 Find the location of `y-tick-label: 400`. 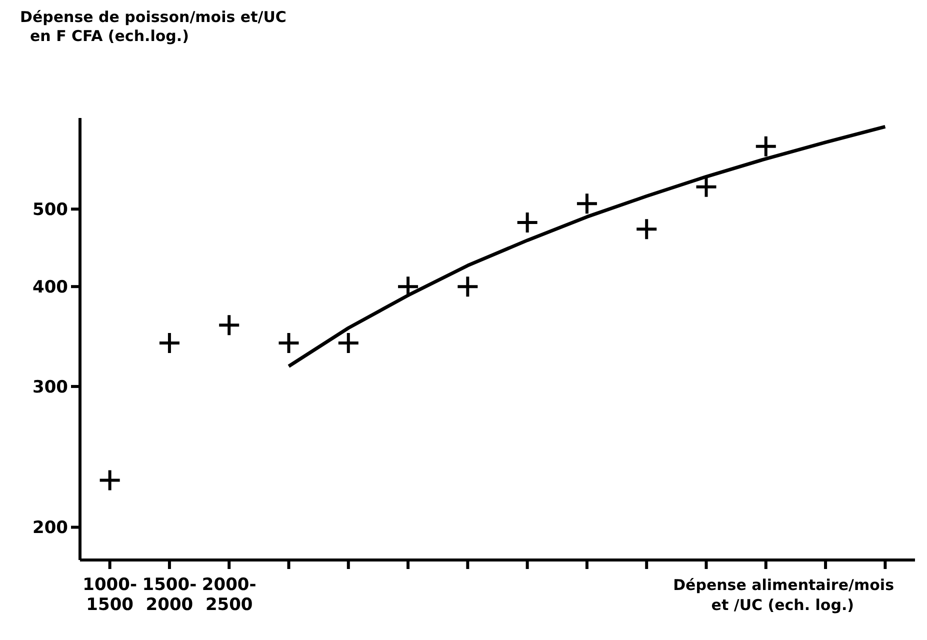

y-tick-label: 400 is located at coordinates (50, 288).